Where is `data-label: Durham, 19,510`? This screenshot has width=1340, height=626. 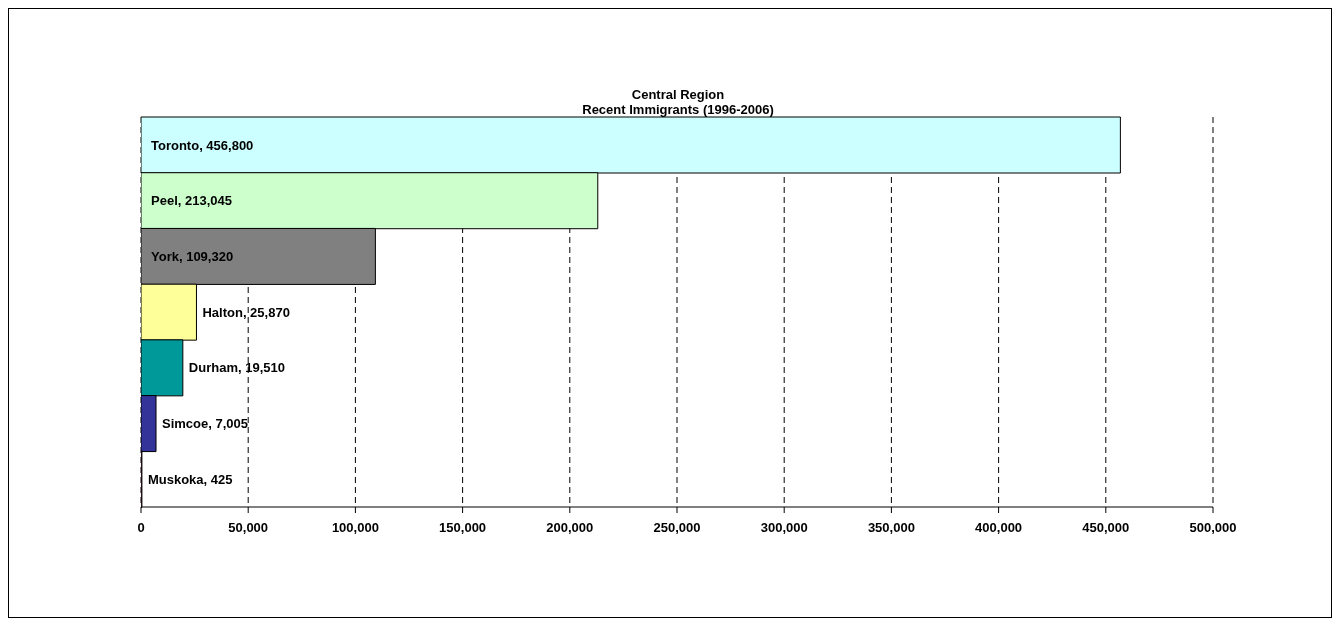 data-label: Durham, 19,510 is located at coordinates (236, 368).